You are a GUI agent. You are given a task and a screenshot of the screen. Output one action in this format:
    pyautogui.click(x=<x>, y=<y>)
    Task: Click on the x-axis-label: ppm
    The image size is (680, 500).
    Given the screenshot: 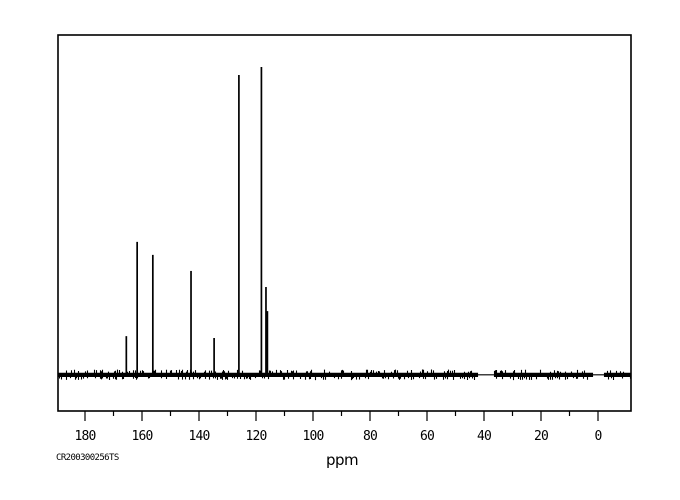 What is the action you would take?
    pyautogui.click(x=342, y=460)
    